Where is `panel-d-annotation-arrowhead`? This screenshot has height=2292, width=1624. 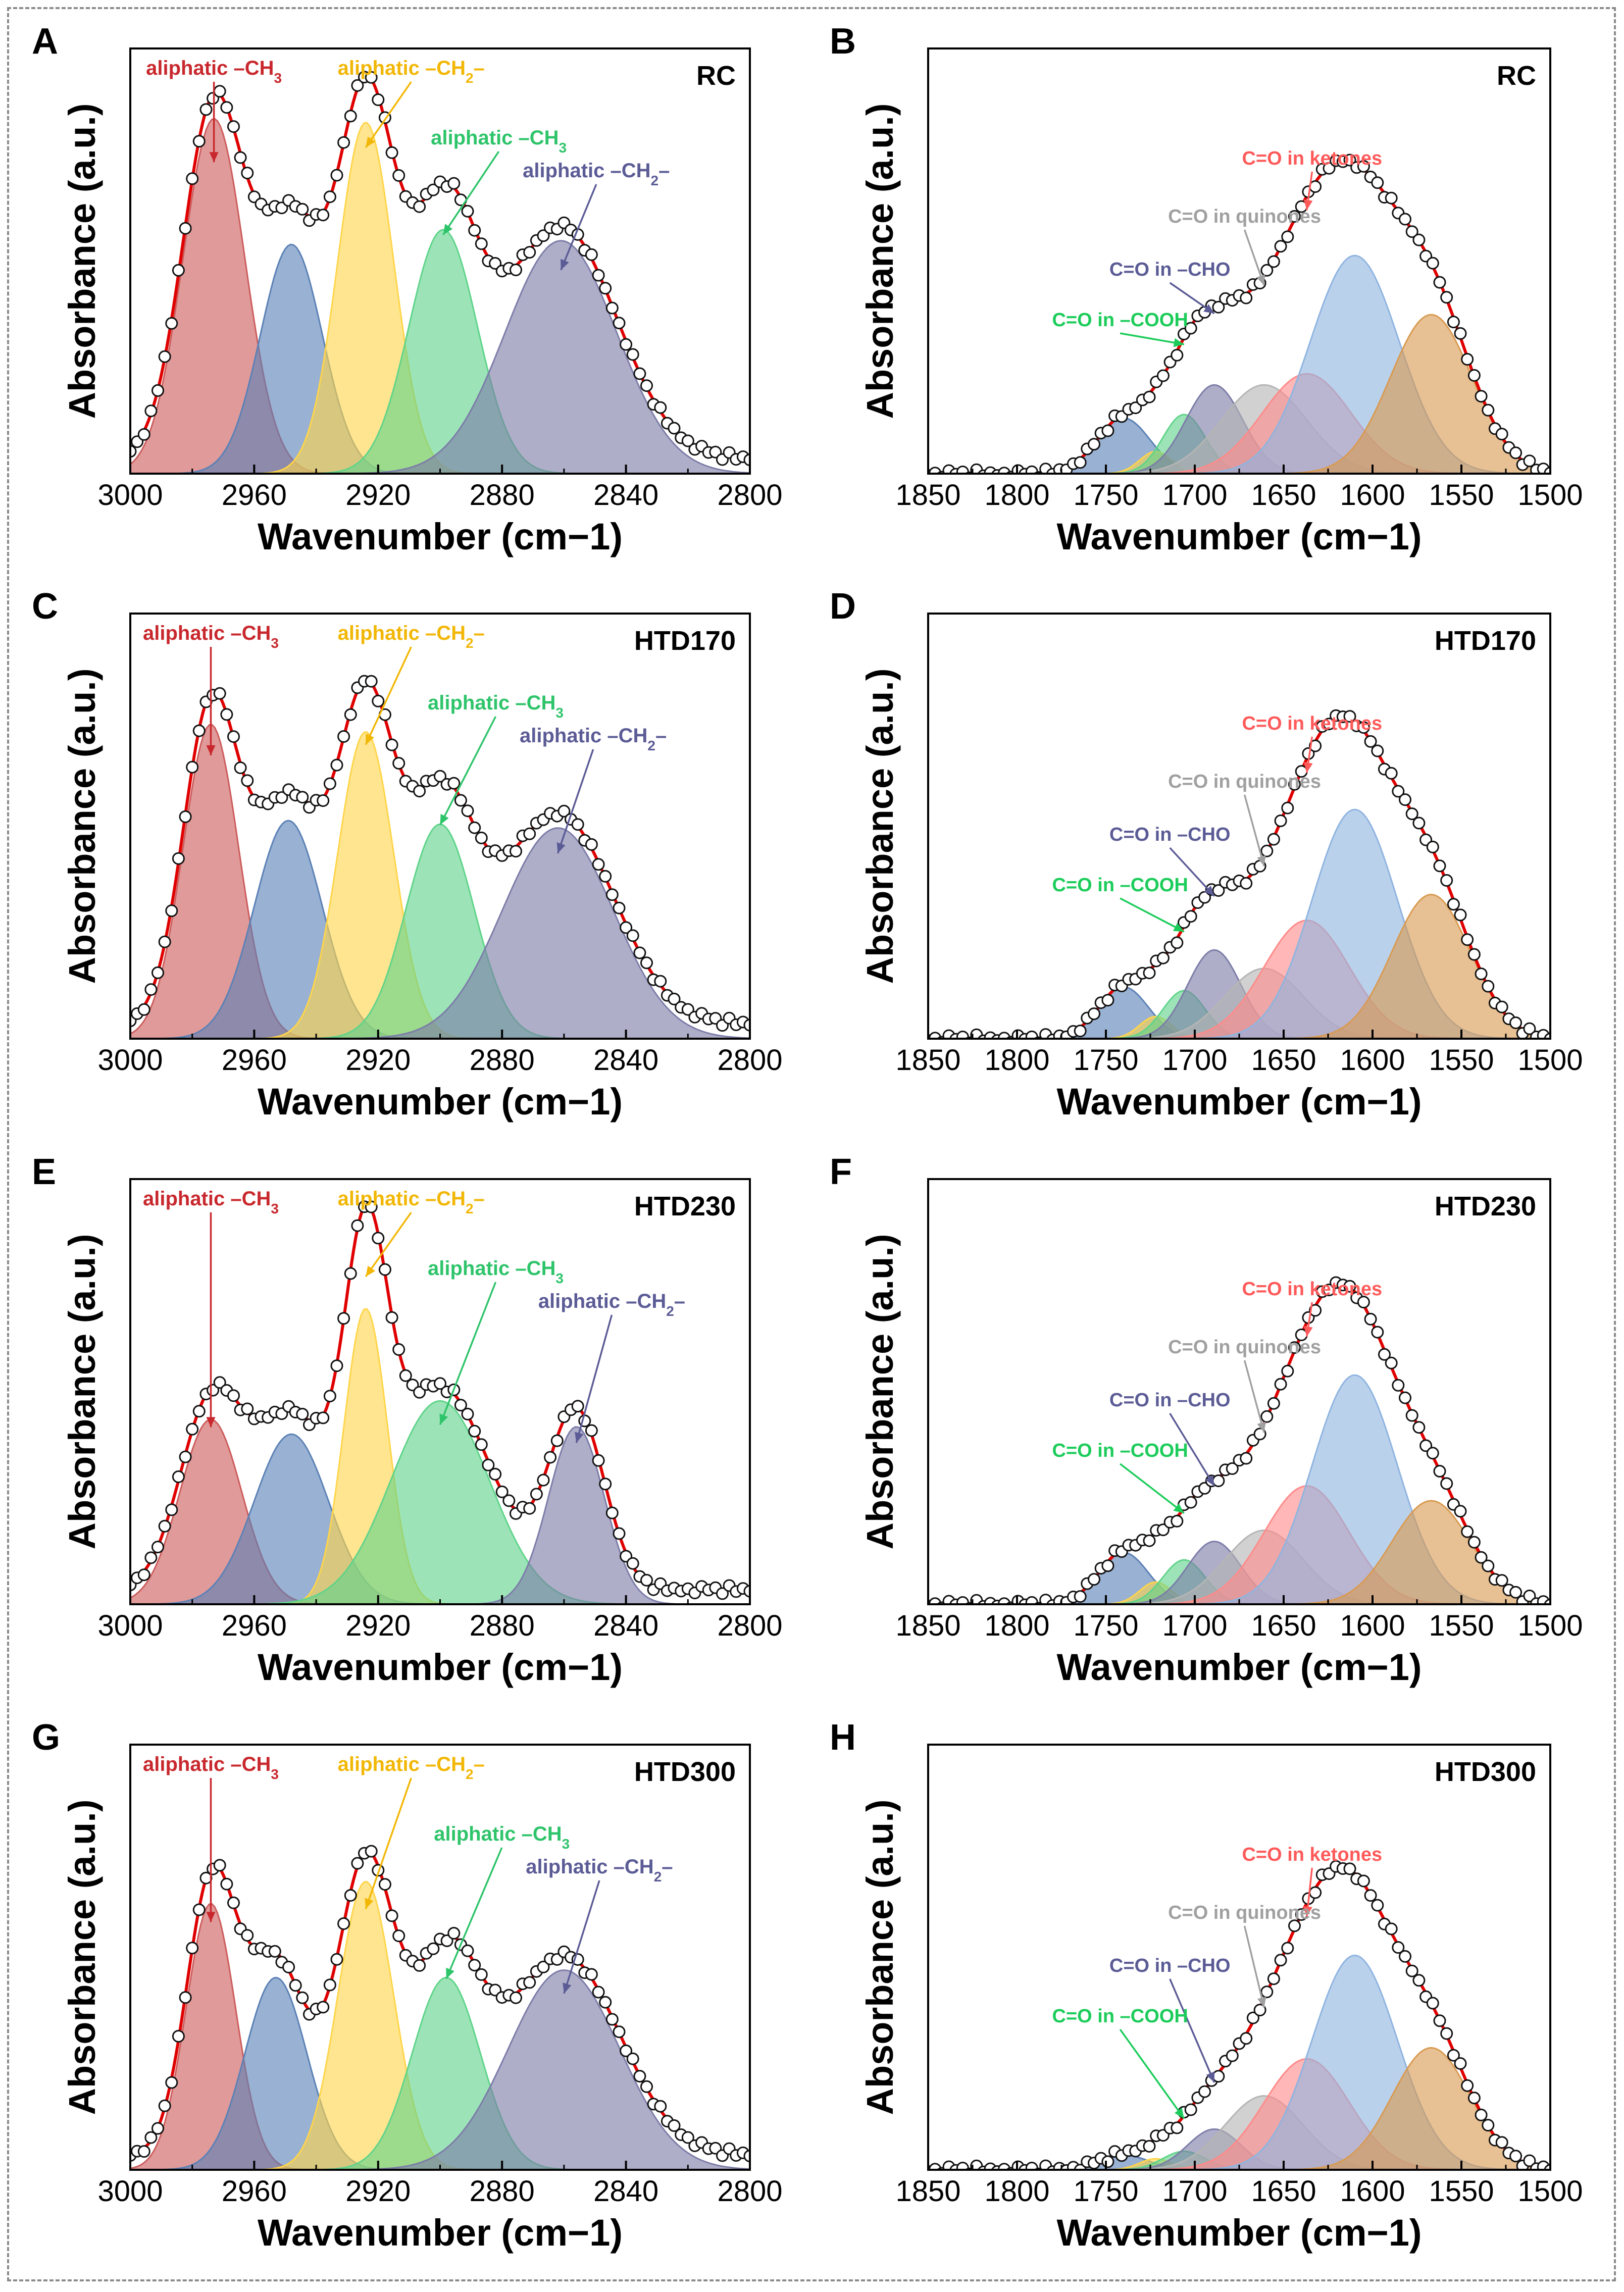 panel-d-annotation-arrowhead is located at coordinates (1178, 927).